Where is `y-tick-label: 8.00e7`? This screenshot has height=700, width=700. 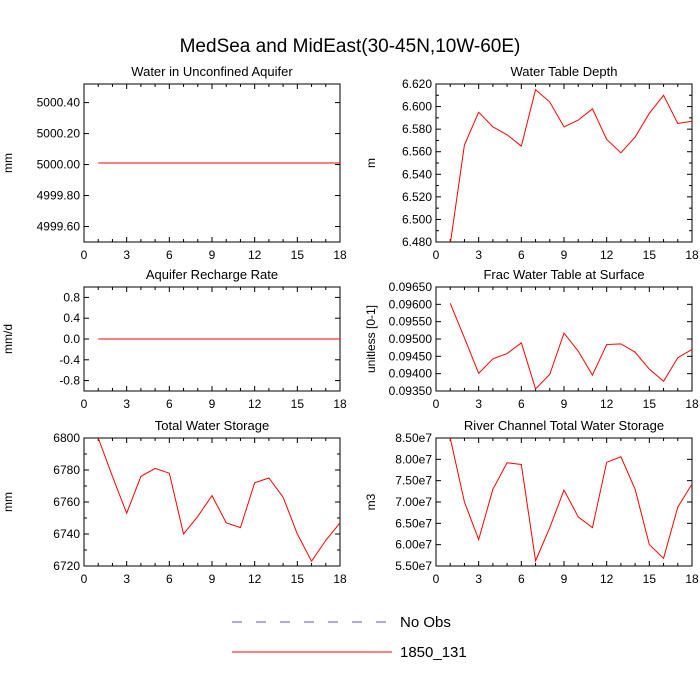 y-tick-label: 8.00e7 is located at coordinates (413, 459).